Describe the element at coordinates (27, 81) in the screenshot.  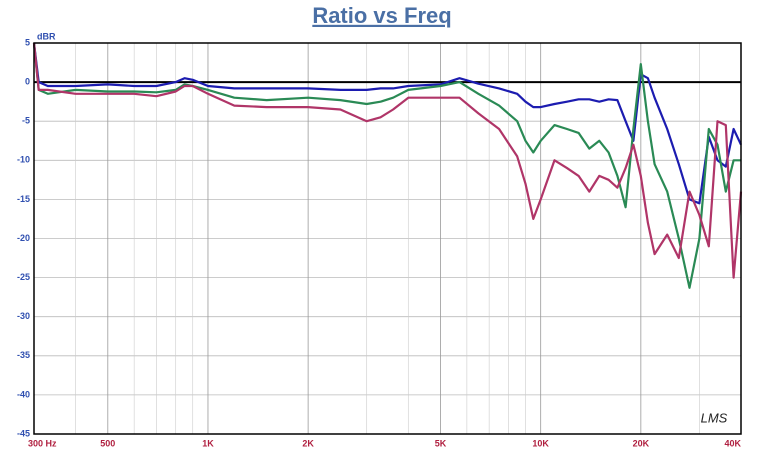
I see `y-tick-label: 0` at that location.